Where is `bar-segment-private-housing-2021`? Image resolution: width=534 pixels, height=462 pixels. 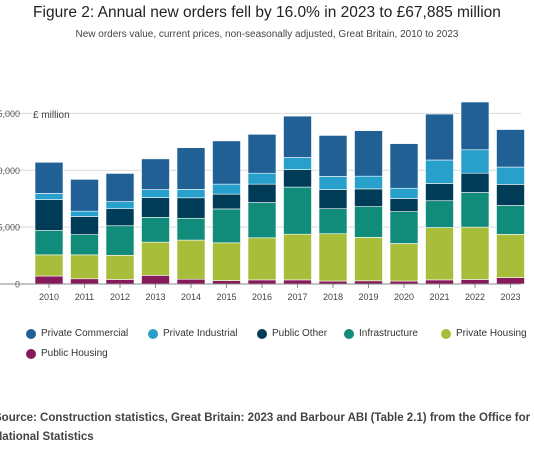
bar-segment-private-housing-2021 is located at coordinates (439, 254).